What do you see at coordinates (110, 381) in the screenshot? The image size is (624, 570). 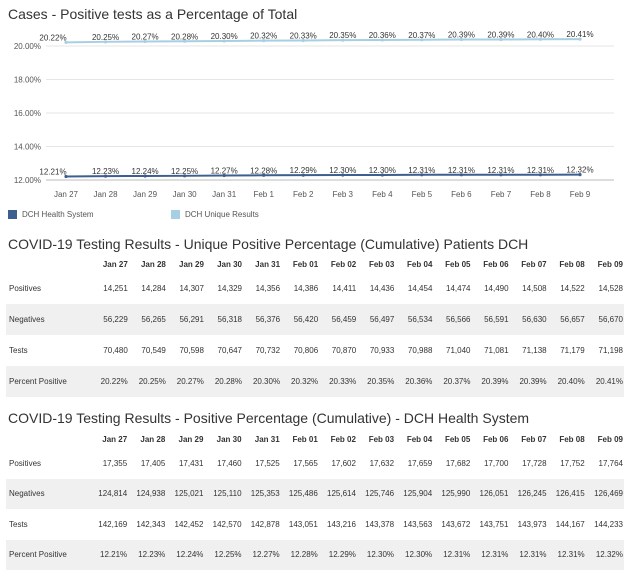 I see `table-cell: 20.22%` at bounding box center [110, 381].